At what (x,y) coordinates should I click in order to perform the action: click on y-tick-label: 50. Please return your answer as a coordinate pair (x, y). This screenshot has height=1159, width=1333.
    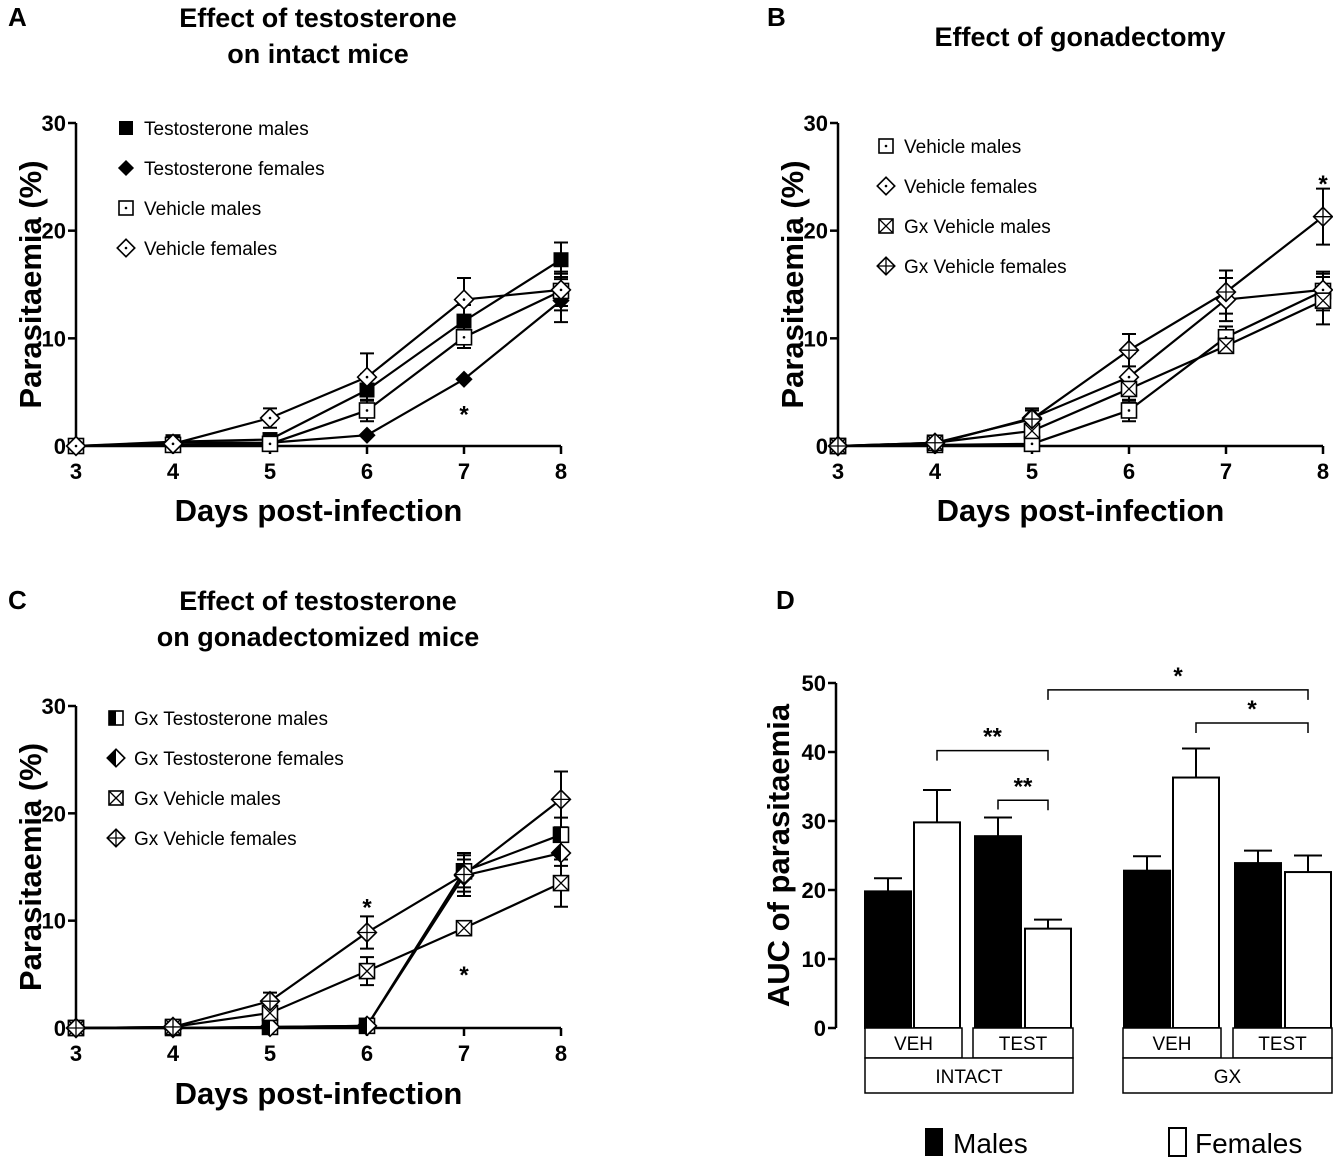
    Looking at the image, I should click on (814, 683).